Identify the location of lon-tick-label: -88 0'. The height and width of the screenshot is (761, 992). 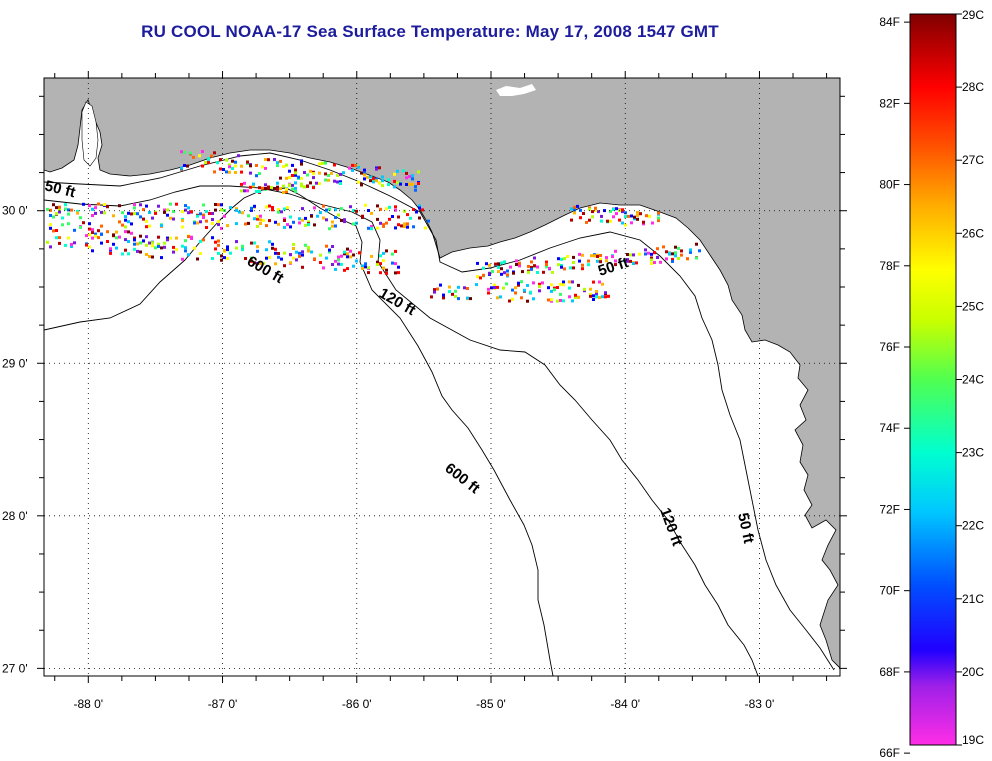
(88, 704).